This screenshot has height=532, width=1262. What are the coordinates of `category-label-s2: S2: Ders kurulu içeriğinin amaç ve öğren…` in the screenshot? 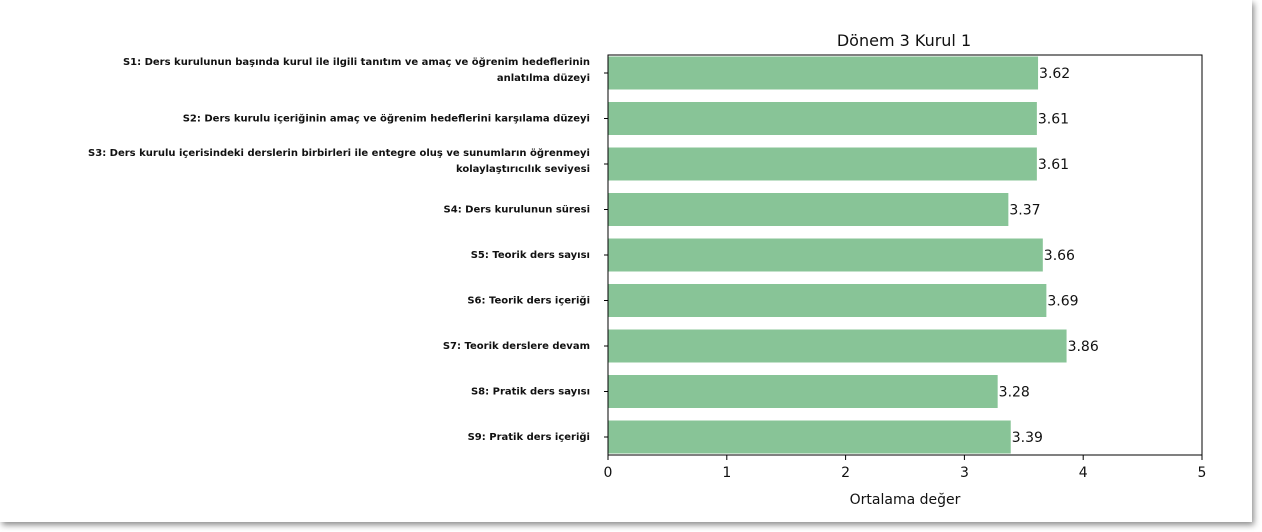 It's located at (386, 119).